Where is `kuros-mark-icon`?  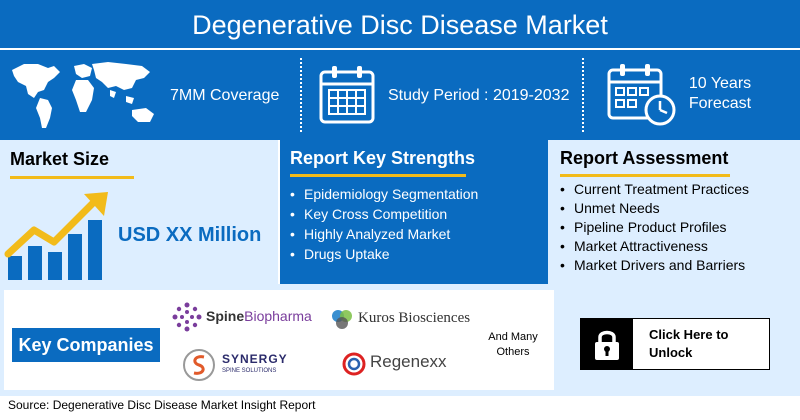
kuros-mark-icon is located at coordinates (342, 319).